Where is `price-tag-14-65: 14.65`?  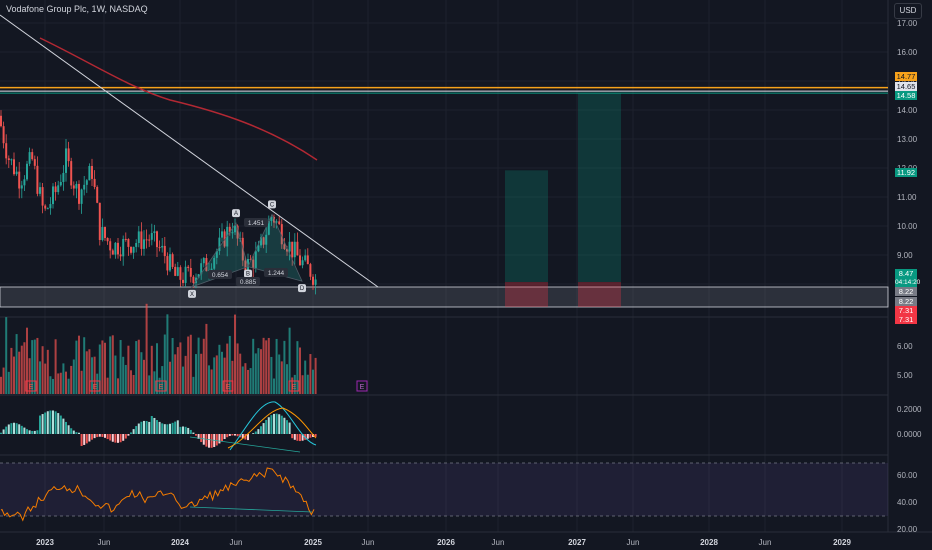
price-tag-14-65: 14.65 is located at coordinates (906, 86).